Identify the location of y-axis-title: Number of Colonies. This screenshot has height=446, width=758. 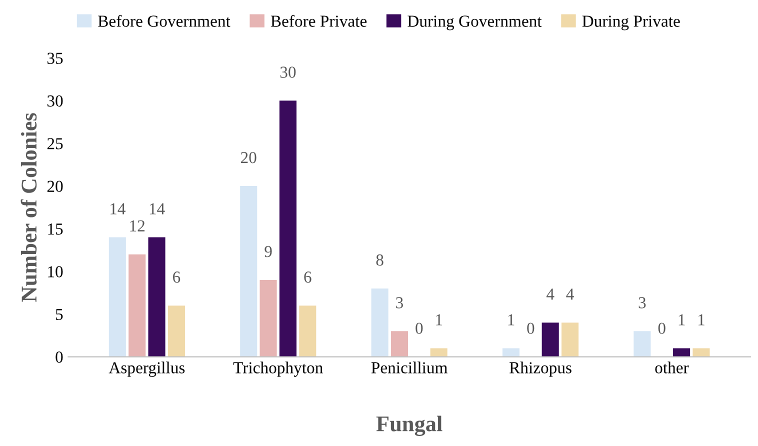
(28, 207).